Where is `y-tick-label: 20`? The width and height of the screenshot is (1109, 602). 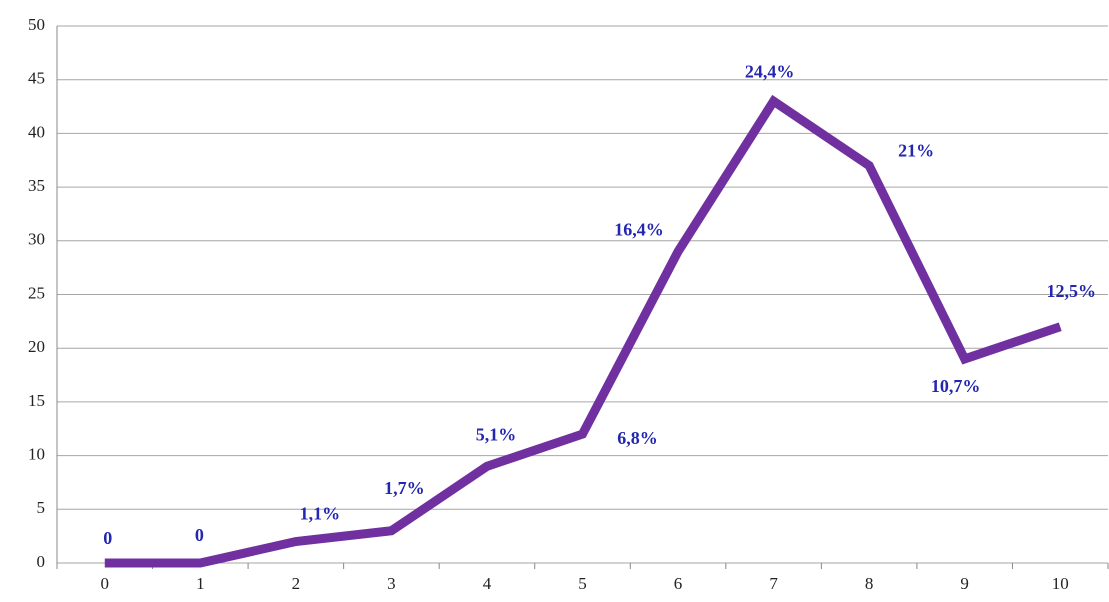 y-tick-label: 20 is located at coordinates (36, 346).